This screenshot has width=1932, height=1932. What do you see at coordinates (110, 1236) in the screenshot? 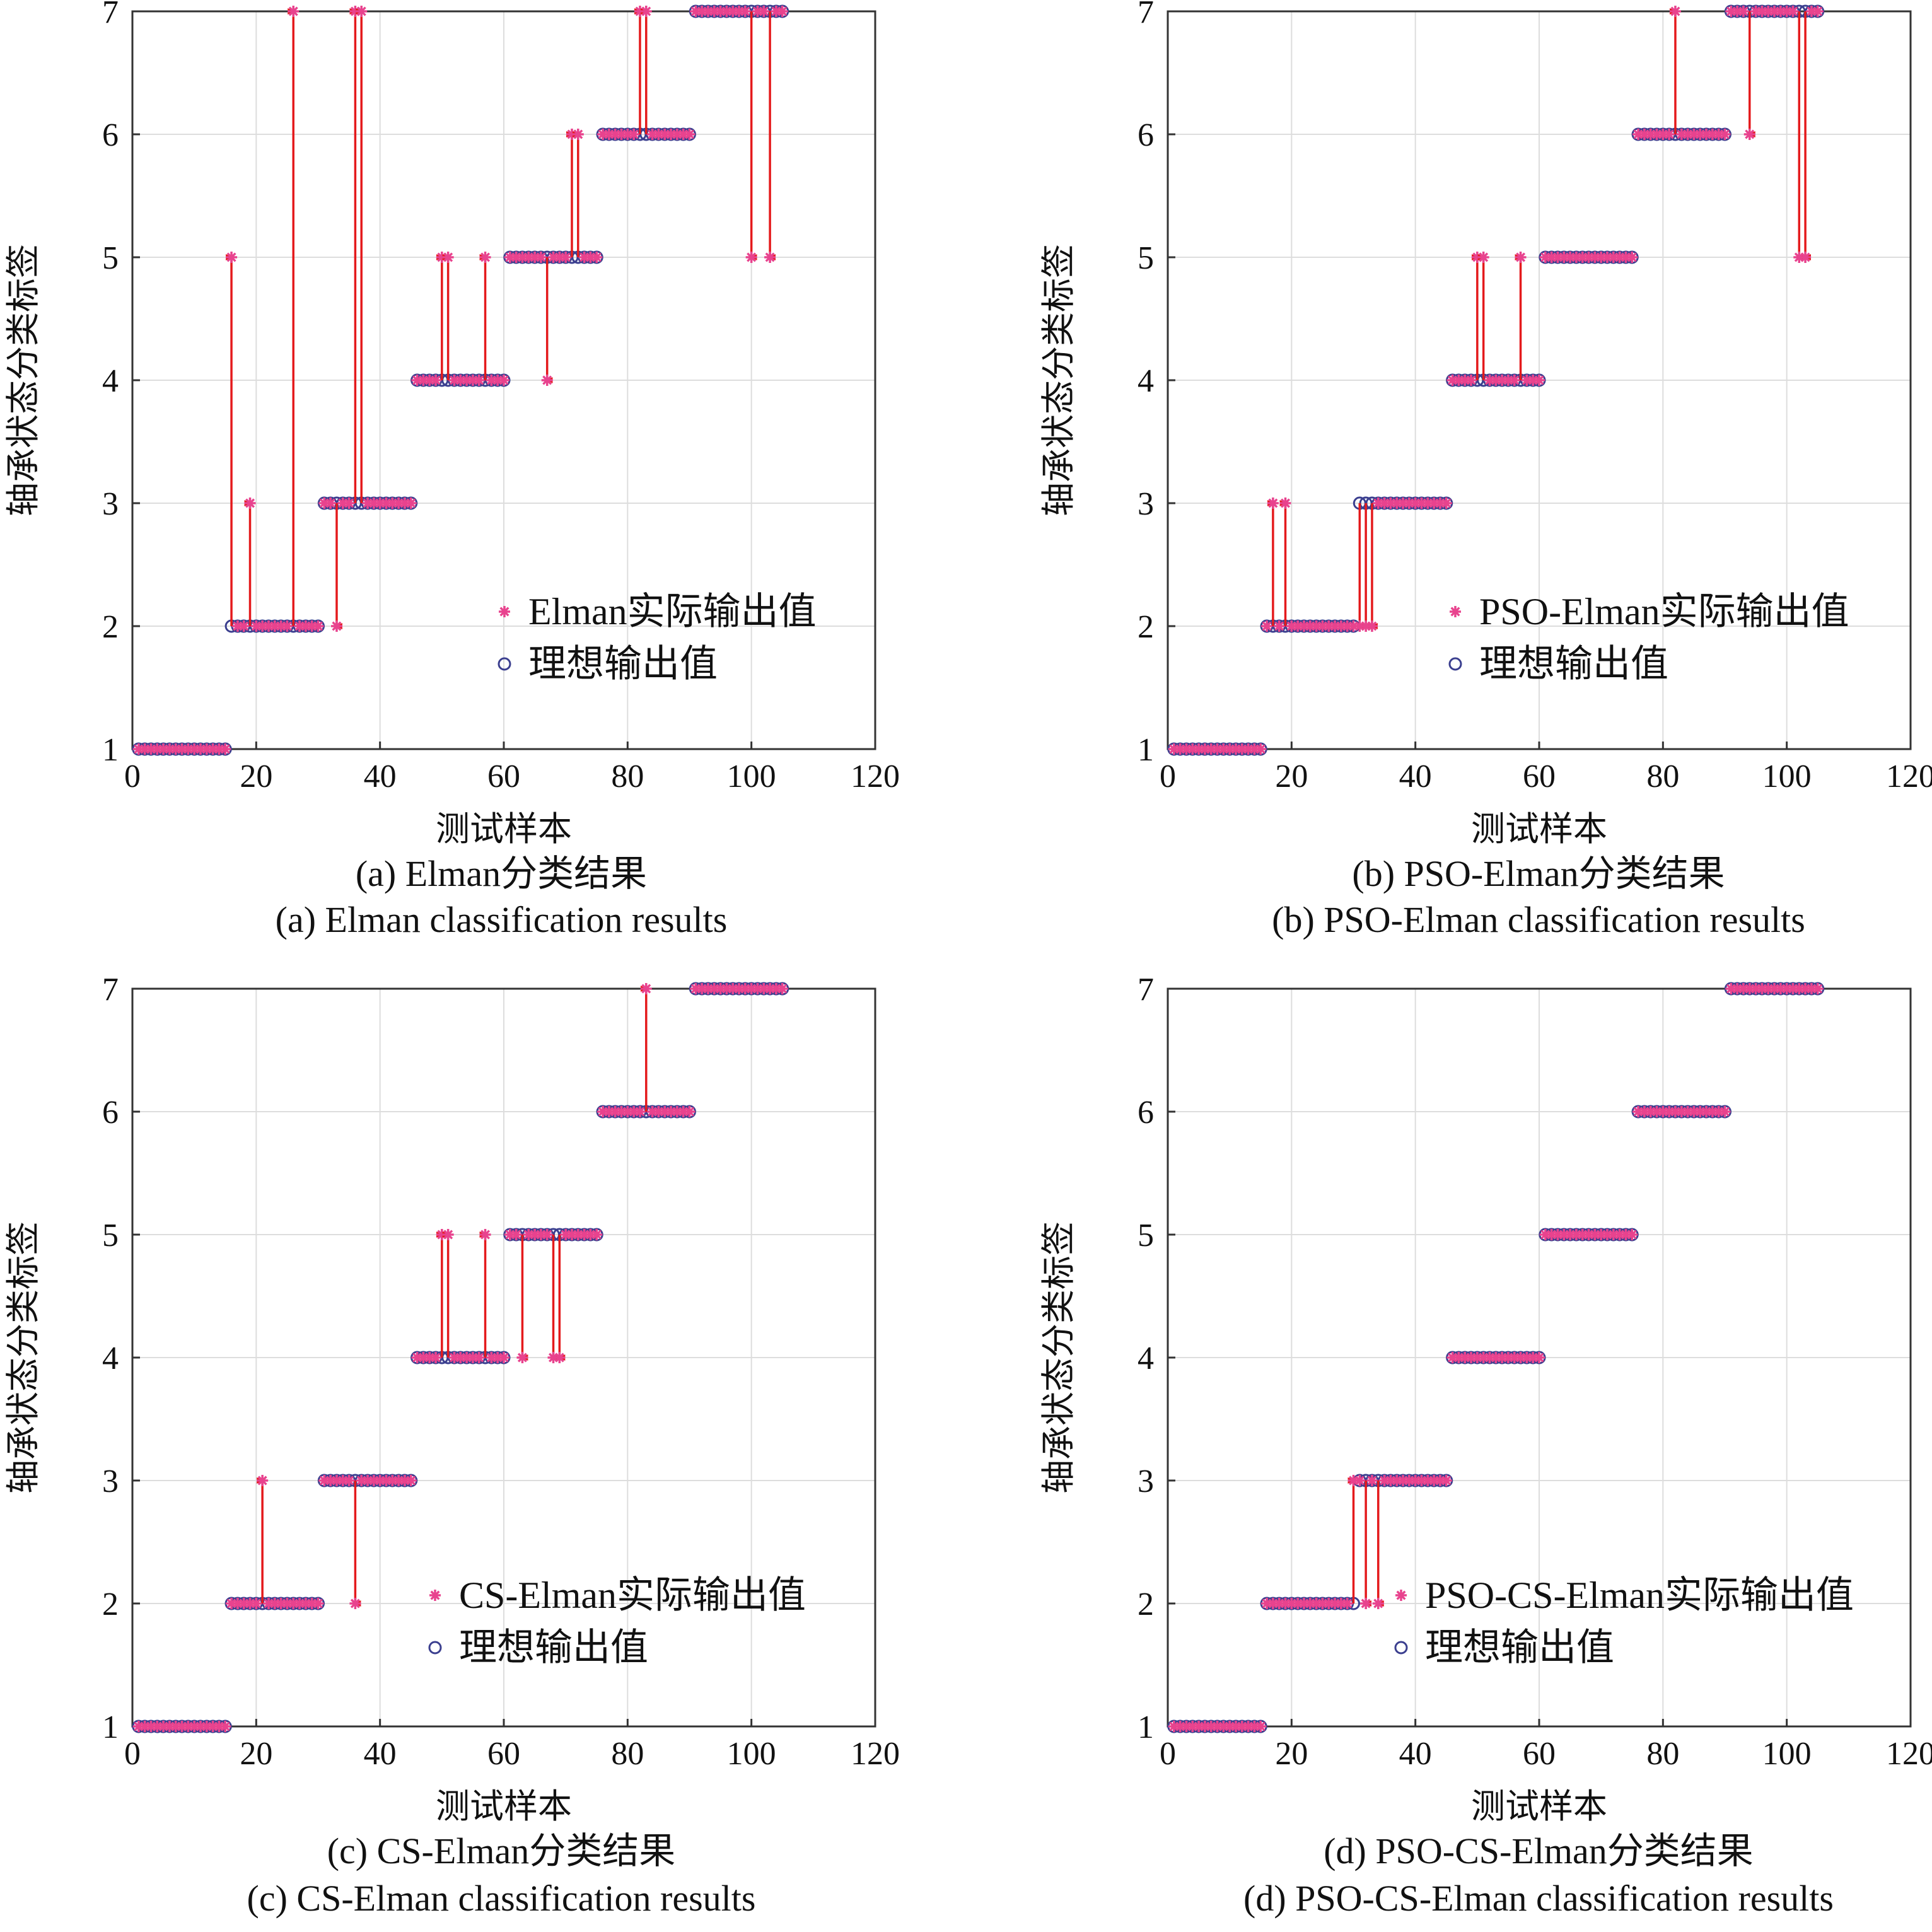
I see `y-tick-label: 5` at bounding box center [110, 1236].